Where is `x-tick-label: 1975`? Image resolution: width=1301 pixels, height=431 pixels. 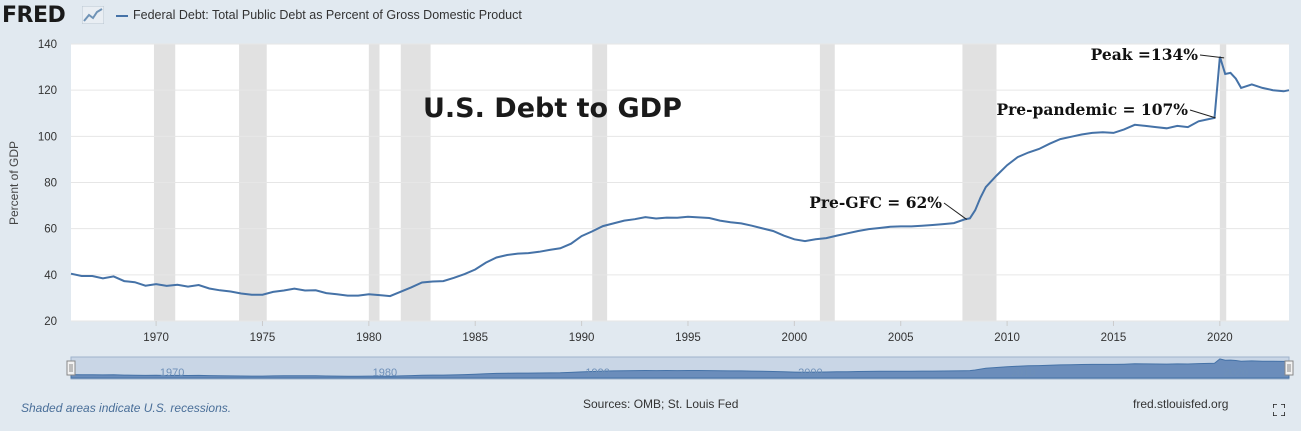 x-tick-label: 1975 is located at coordinates (263, 338).